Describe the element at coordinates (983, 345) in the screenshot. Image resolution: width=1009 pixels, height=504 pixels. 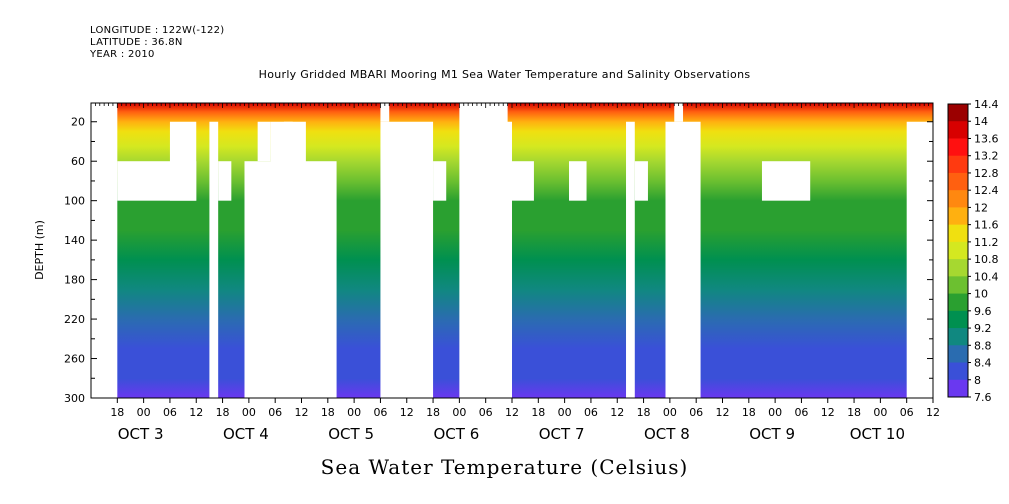
I see `colorbar-label: 8.8` at that location.